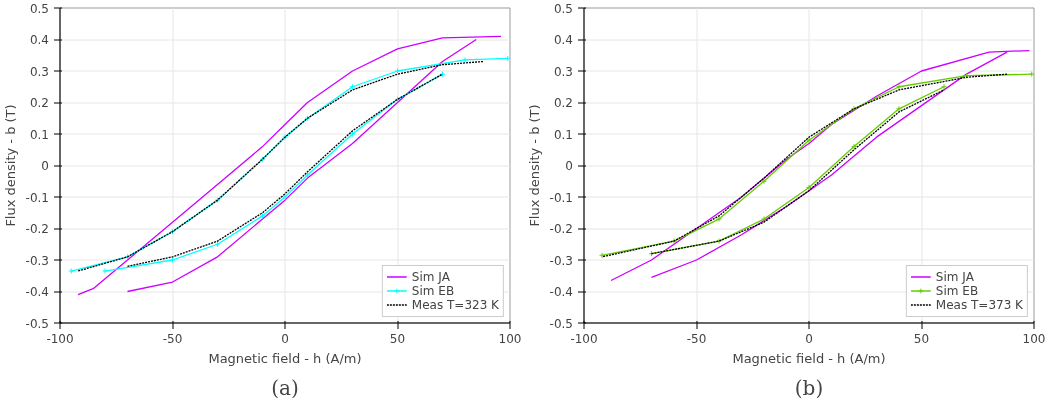 The image size is (1058, 415). I want to click on legend-label: Meas T=323 K, so click(455, 305).